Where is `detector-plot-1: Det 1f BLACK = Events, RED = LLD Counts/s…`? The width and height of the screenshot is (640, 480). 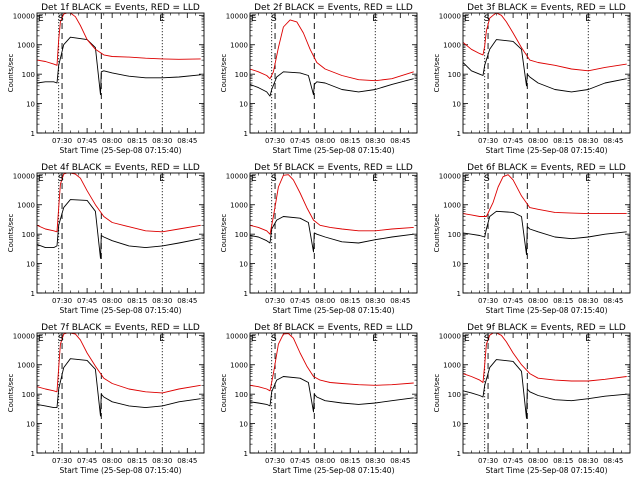 detector-plot-1: Det 1f BLACK = Events, RED = LLD Counts/s… is located at coordinates (106, 79).